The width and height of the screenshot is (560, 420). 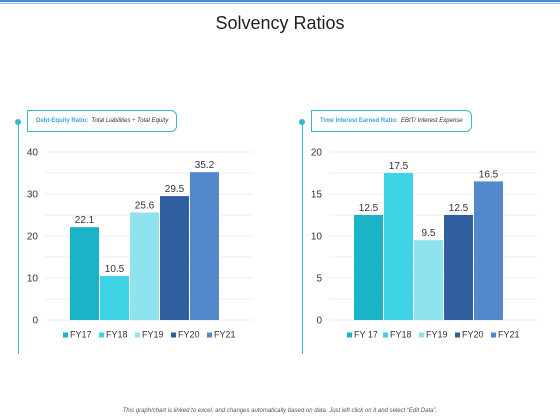 I want to click on chart-label-formula: EBIT/ Interest Expense, so click(x=431, y=121).